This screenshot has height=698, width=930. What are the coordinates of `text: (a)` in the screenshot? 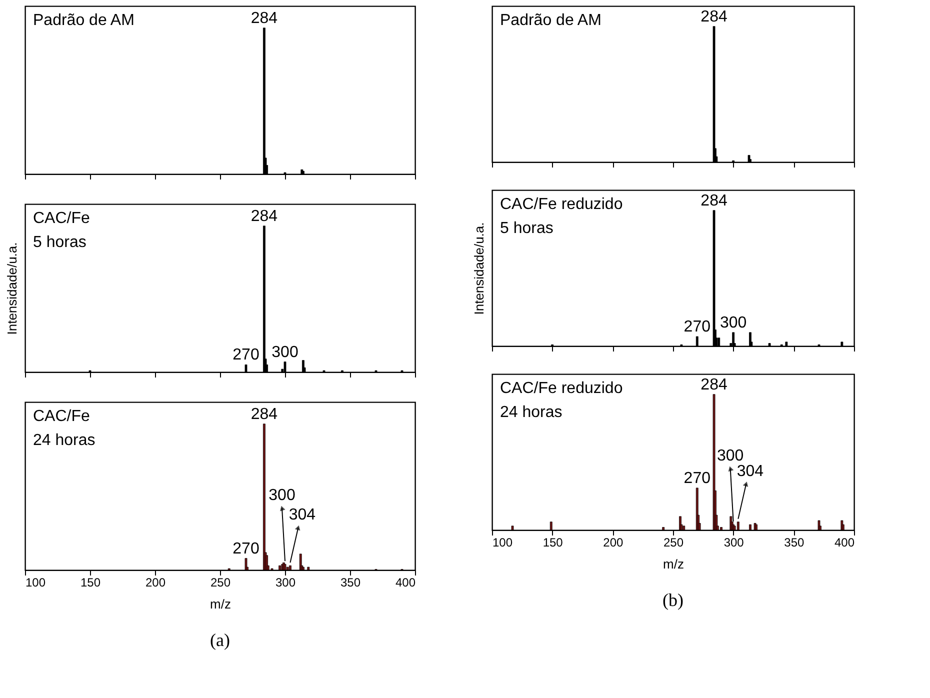 It's located at (220, 640).